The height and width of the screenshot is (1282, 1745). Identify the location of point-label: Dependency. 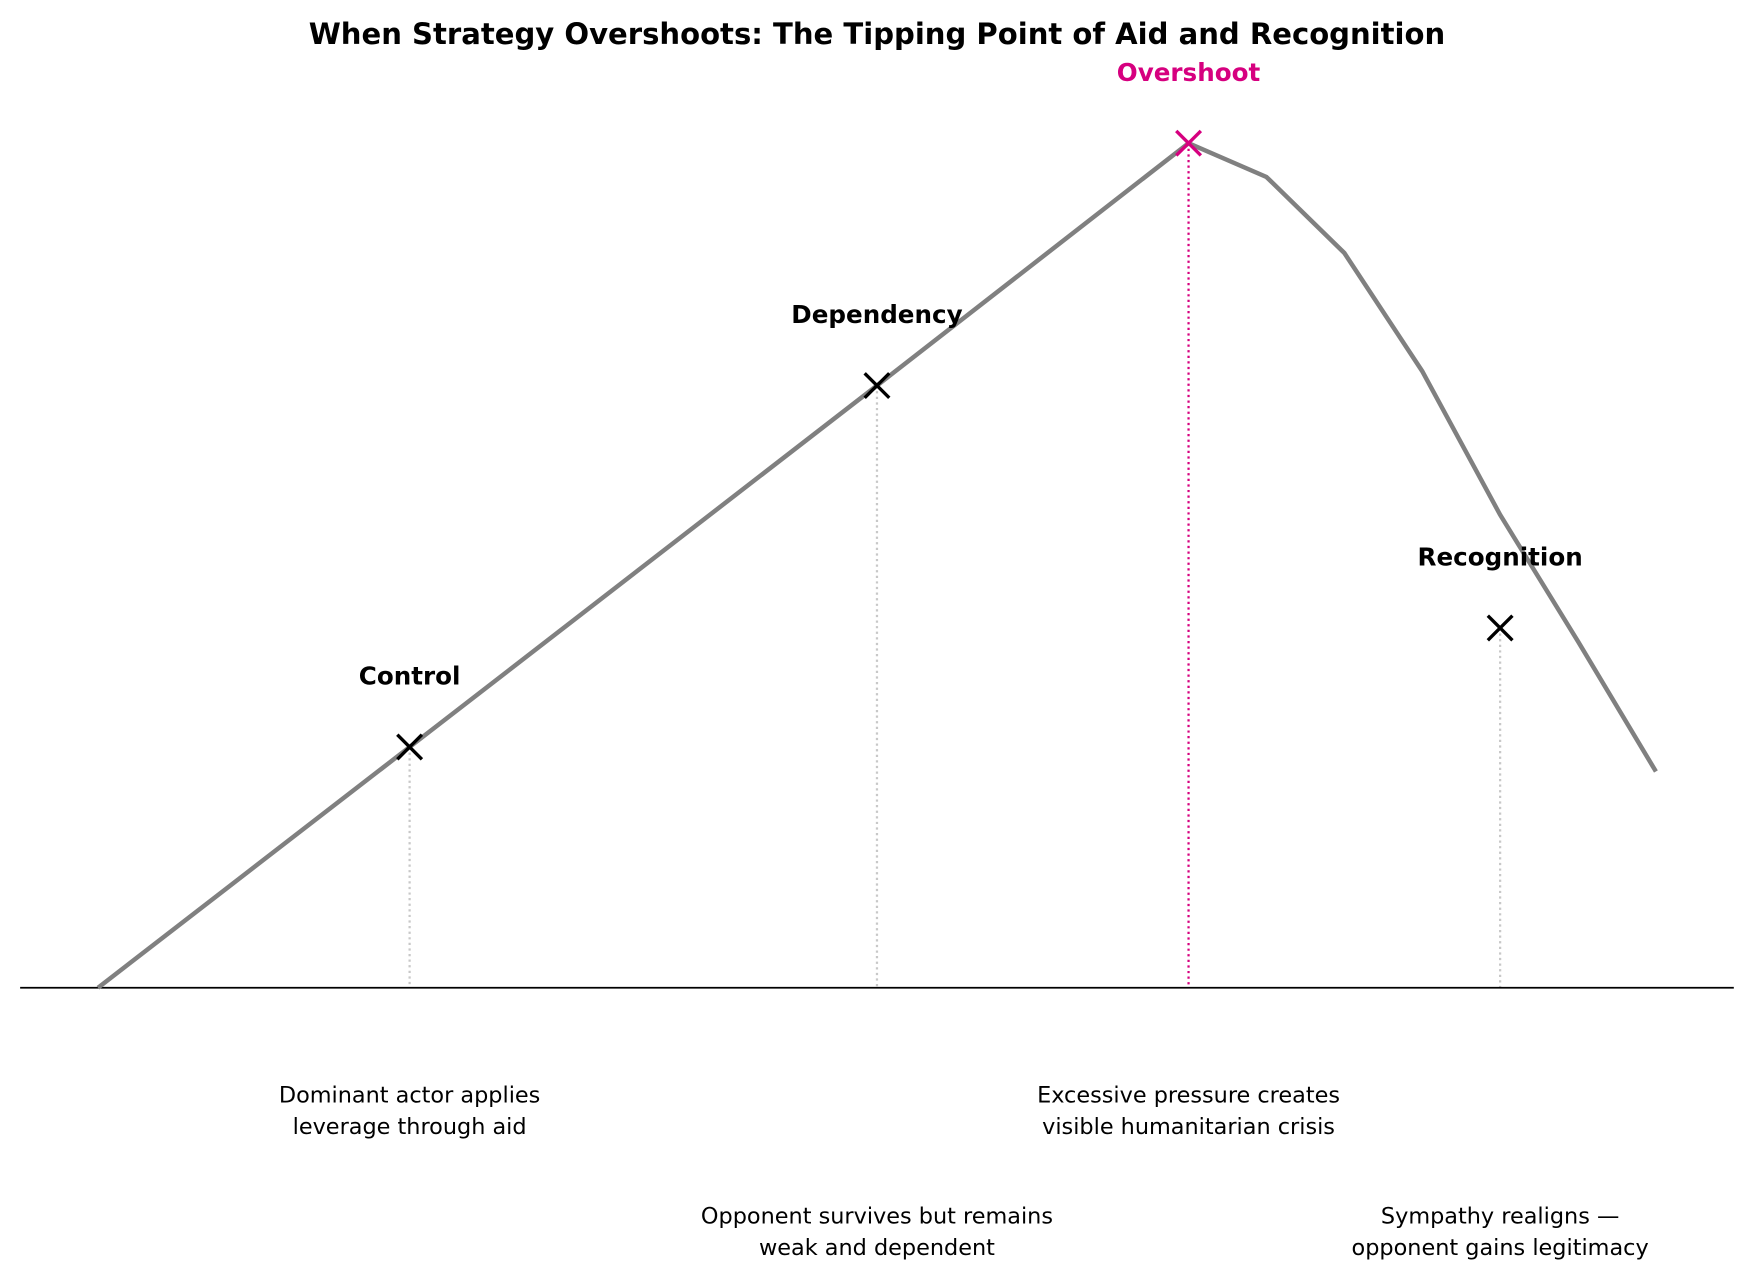
(876, 314).